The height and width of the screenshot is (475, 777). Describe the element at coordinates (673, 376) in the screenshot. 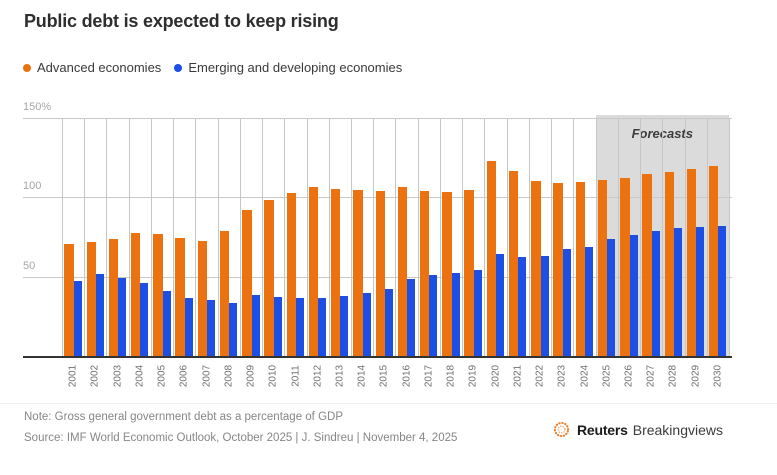

I see `x-axis-label: 2028` at that location.